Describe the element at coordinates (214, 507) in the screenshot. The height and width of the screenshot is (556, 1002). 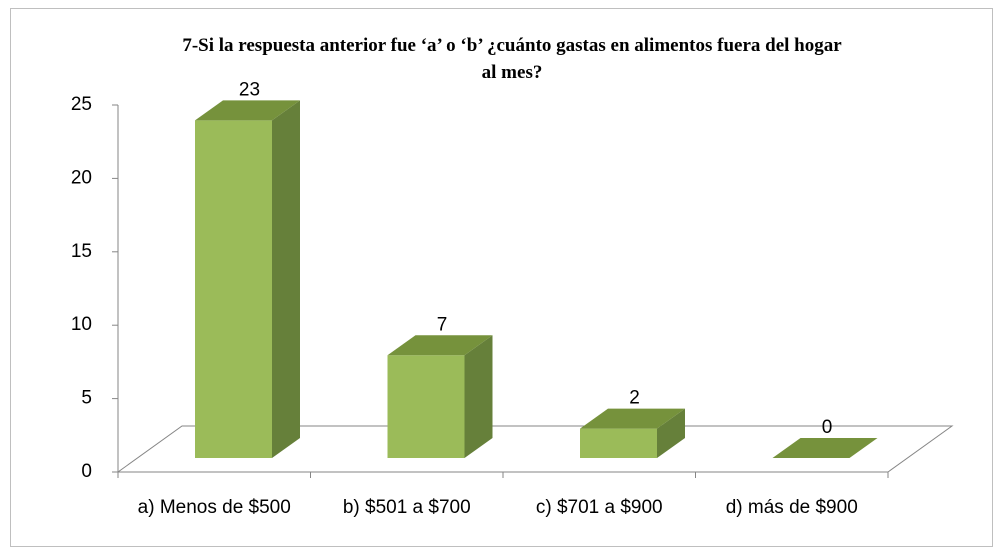
I see `x-tick-label: a) Menos de $500` at that location.